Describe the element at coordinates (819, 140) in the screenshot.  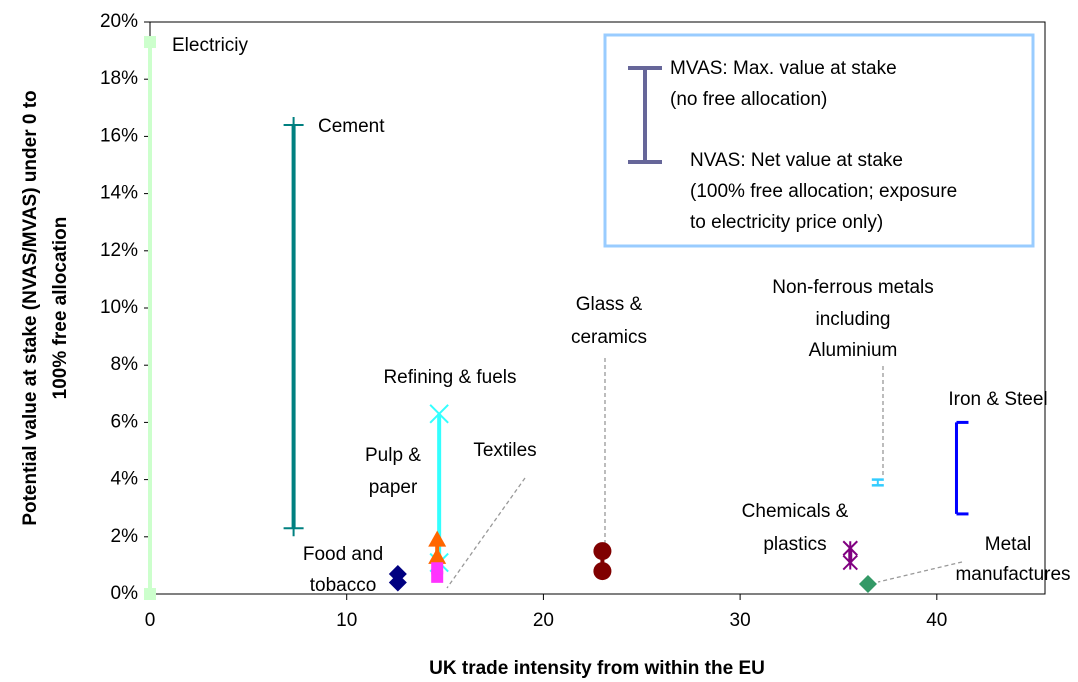
I see `legend-box` at that location.